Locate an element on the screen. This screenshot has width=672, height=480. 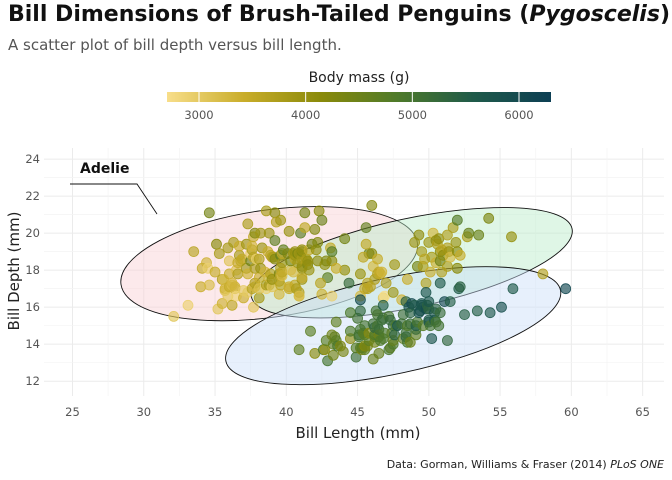
chart-title-end: ) is located at coordinates (664, 14).